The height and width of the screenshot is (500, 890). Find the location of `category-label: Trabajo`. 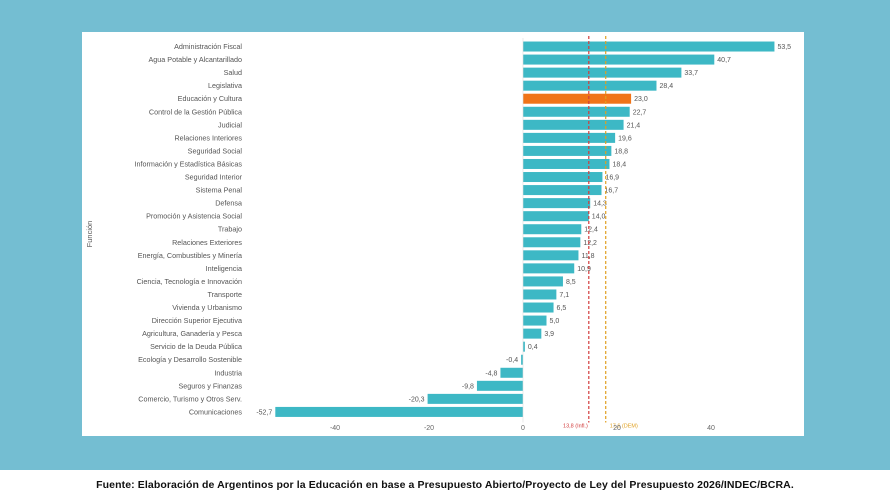

category-label: Trabajo is located at coordinates (230, 229).